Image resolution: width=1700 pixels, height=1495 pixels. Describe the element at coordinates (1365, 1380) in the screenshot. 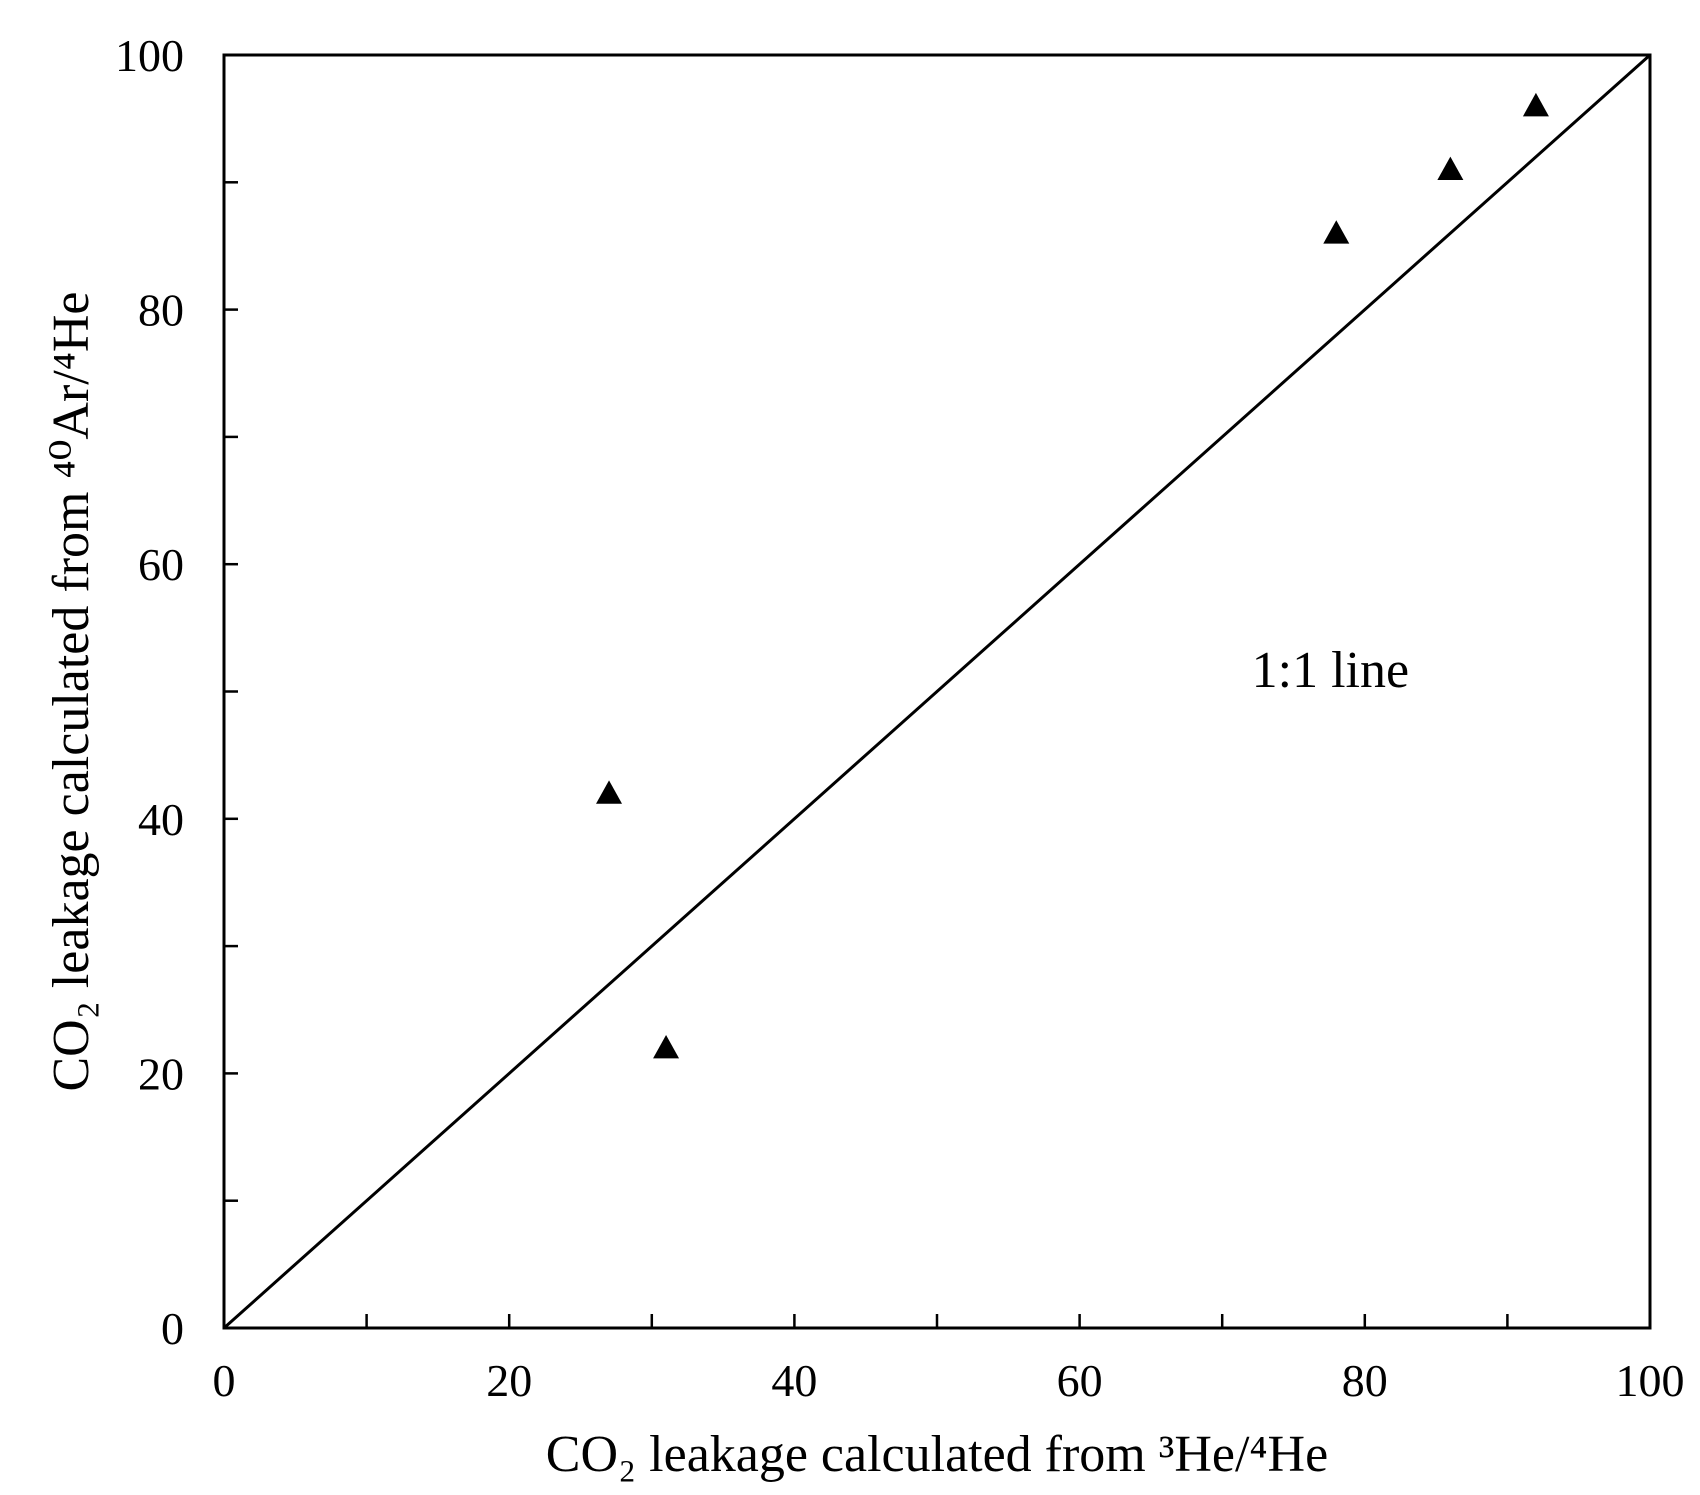

I see `x-tick-label-80: 80` at that location.